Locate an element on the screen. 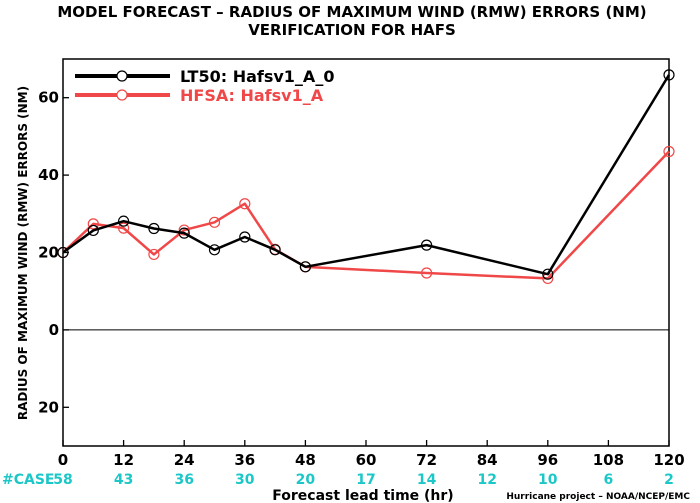  case-label: #CASE is located at coordinates (28, 480).